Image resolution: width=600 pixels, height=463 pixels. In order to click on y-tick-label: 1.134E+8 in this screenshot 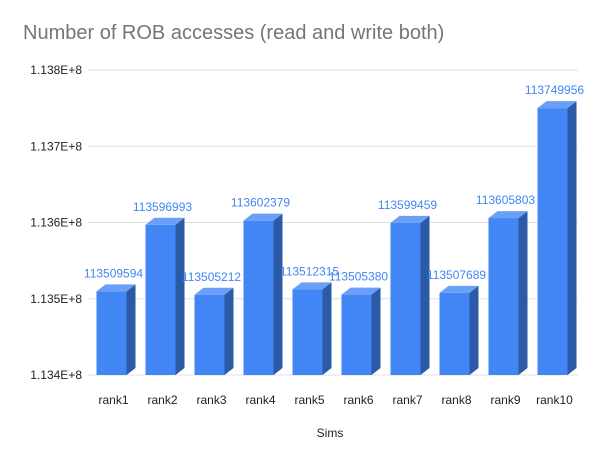, I will do `click(56, 375)`.